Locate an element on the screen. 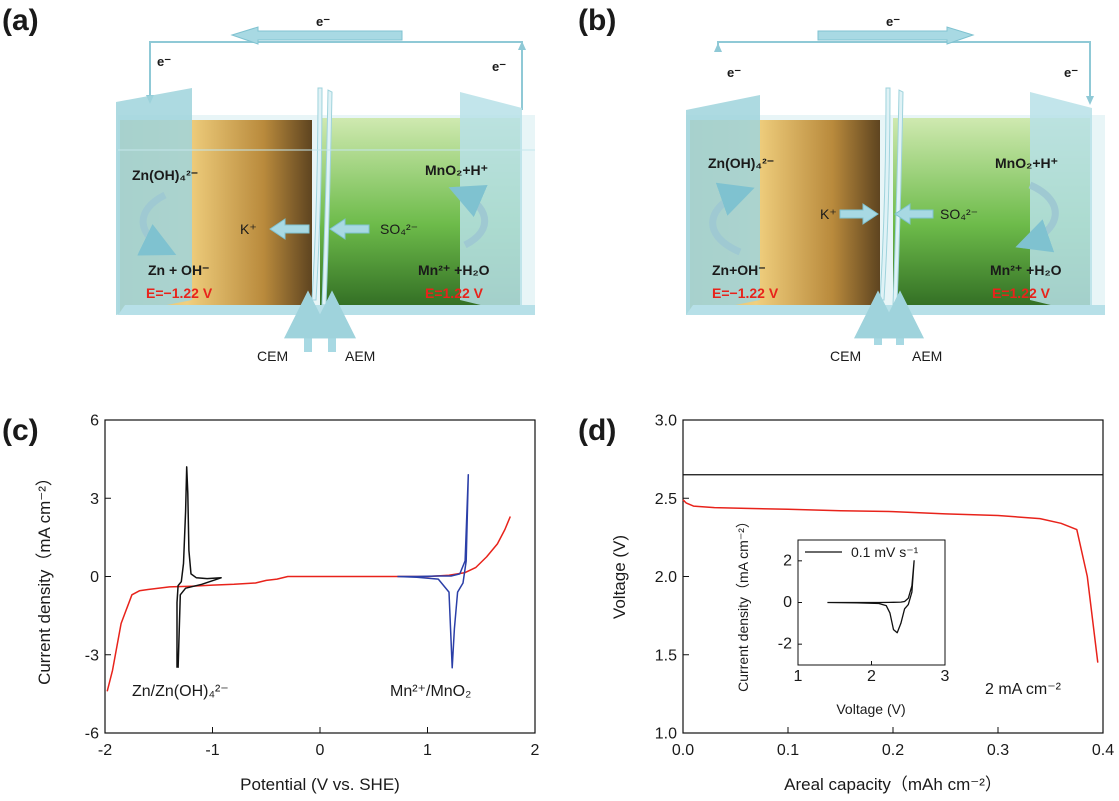 The width and height of the screenshot is (1119, 801). y-tick-label: 2 is located at coordinates (787, 560).